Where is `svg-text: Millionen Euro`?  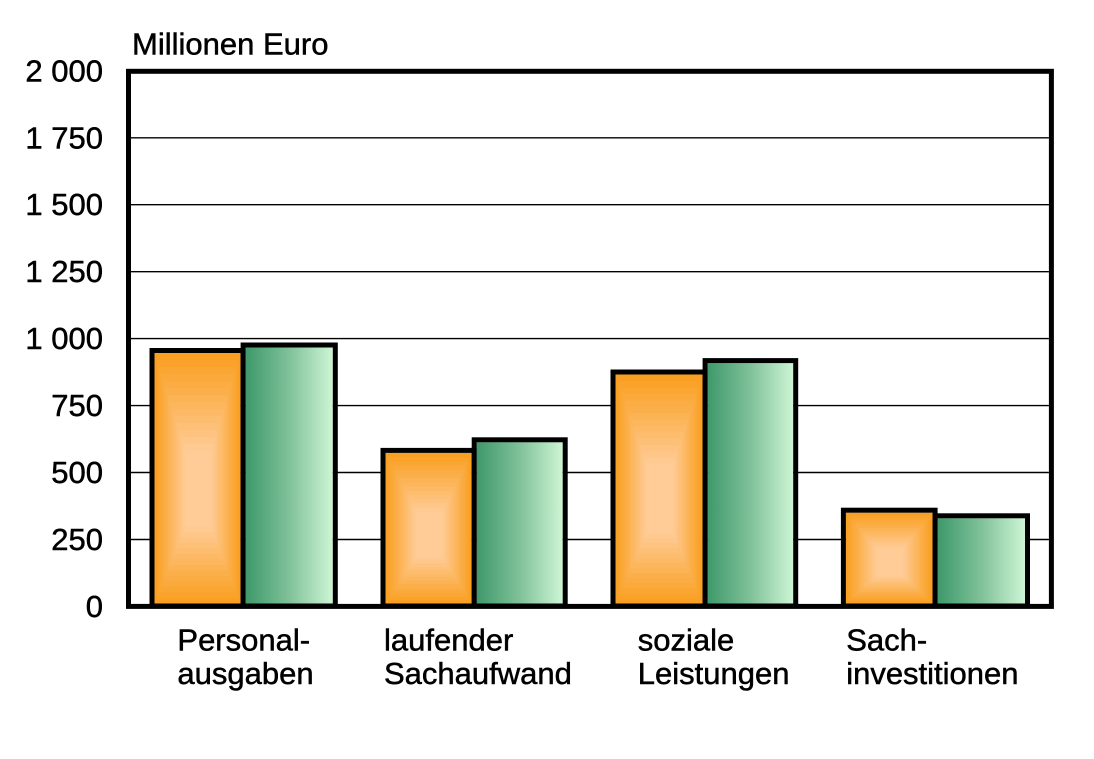
svg-text: Millionen Euro is located at coordinates (230, 44).